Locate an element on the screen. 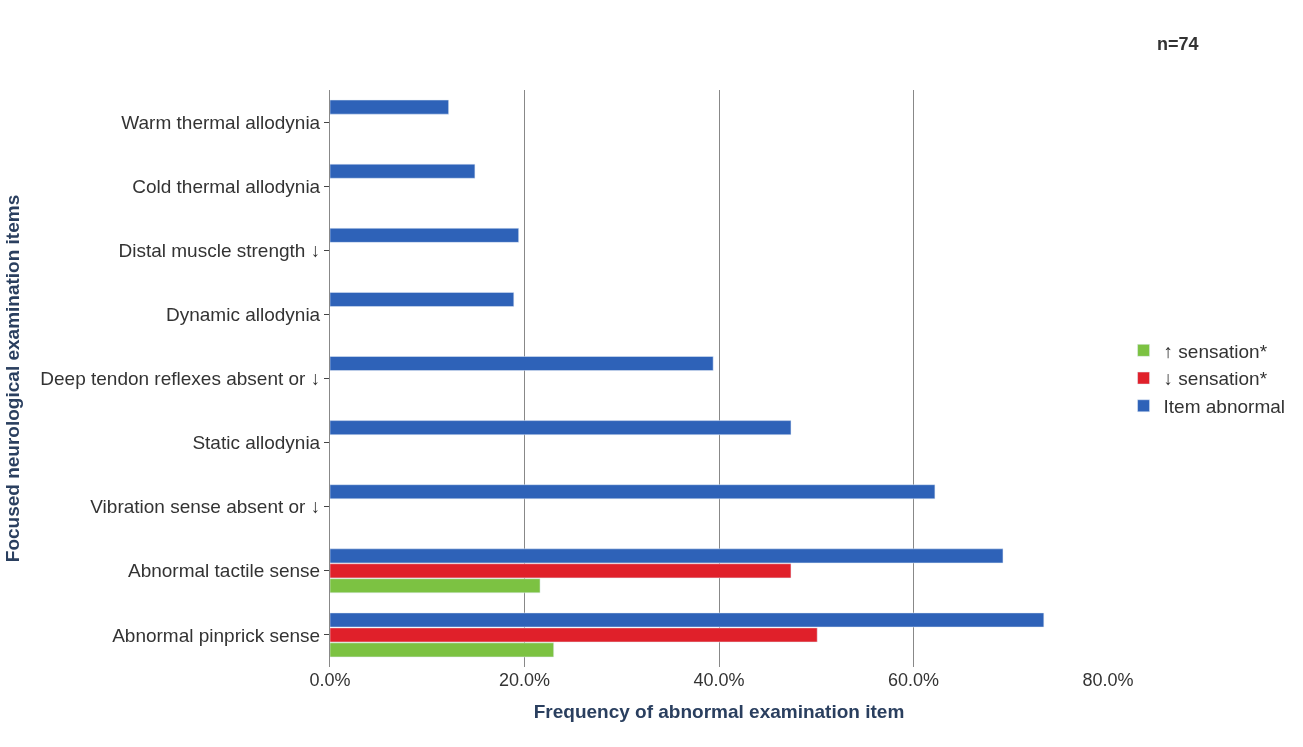 The image size is (1303, 747). legend-label: ↑ sensation* is located at coordinates (1215, 351).